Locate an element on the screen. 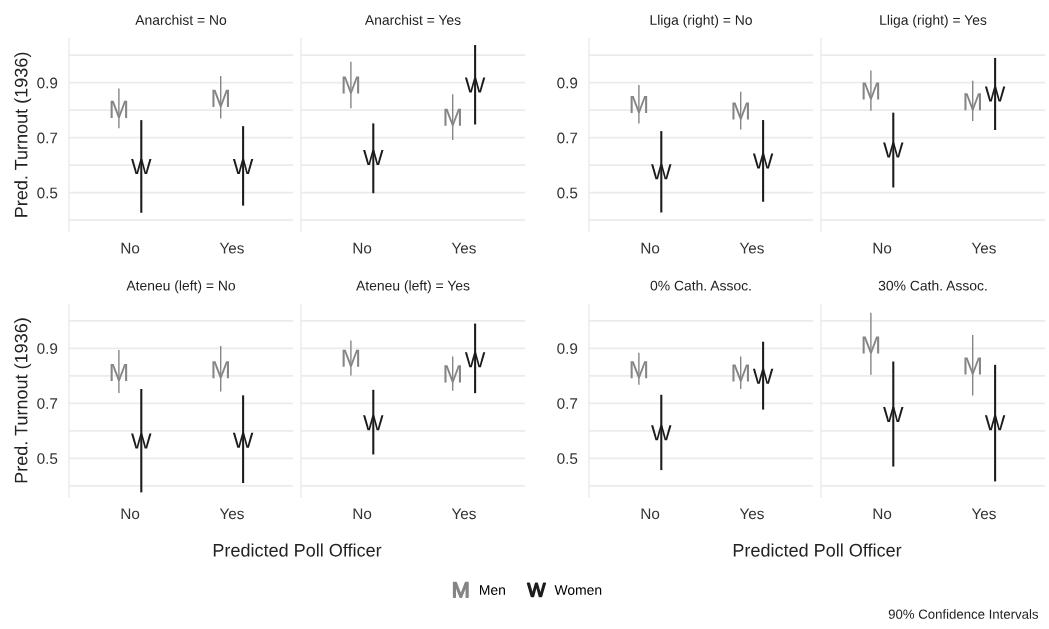  legend-label: Men is located at coordinates (492, 590).